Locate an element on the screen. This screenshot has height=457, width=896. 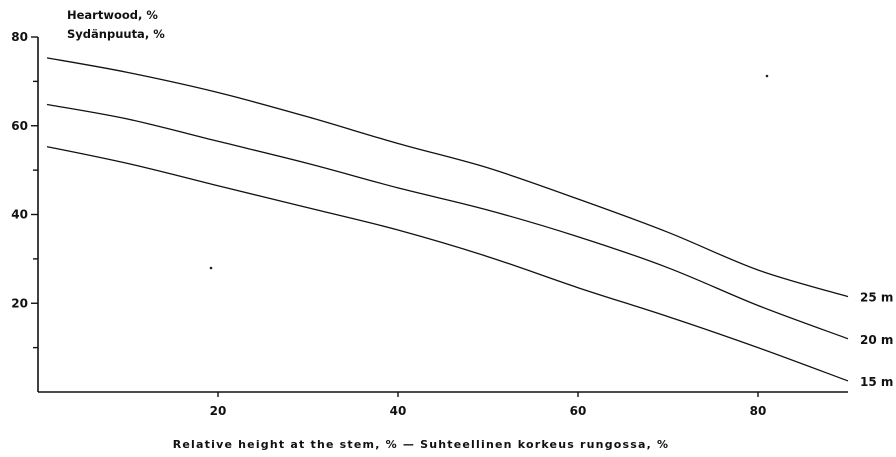
series-label-25m: 25 m is located at coordinates (876, 298).